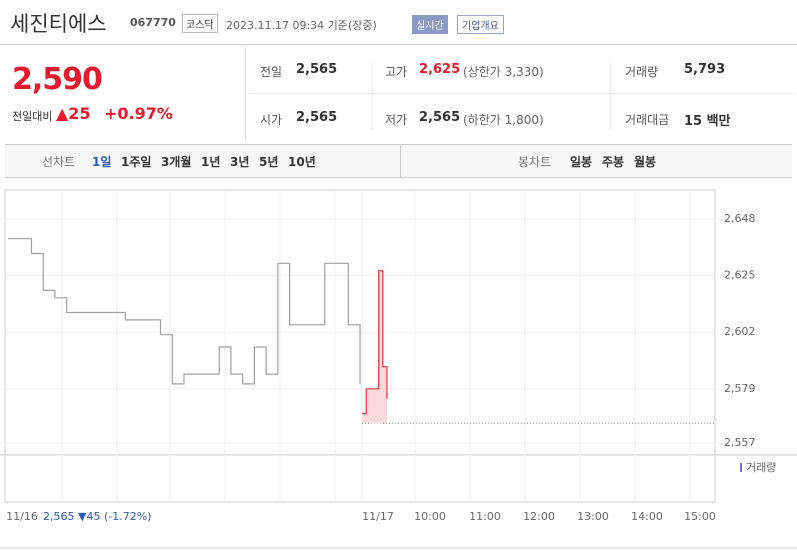 The width and height of the screenshot is (797, 557). I want to click on stock-code: 067770, so click(153, 22).